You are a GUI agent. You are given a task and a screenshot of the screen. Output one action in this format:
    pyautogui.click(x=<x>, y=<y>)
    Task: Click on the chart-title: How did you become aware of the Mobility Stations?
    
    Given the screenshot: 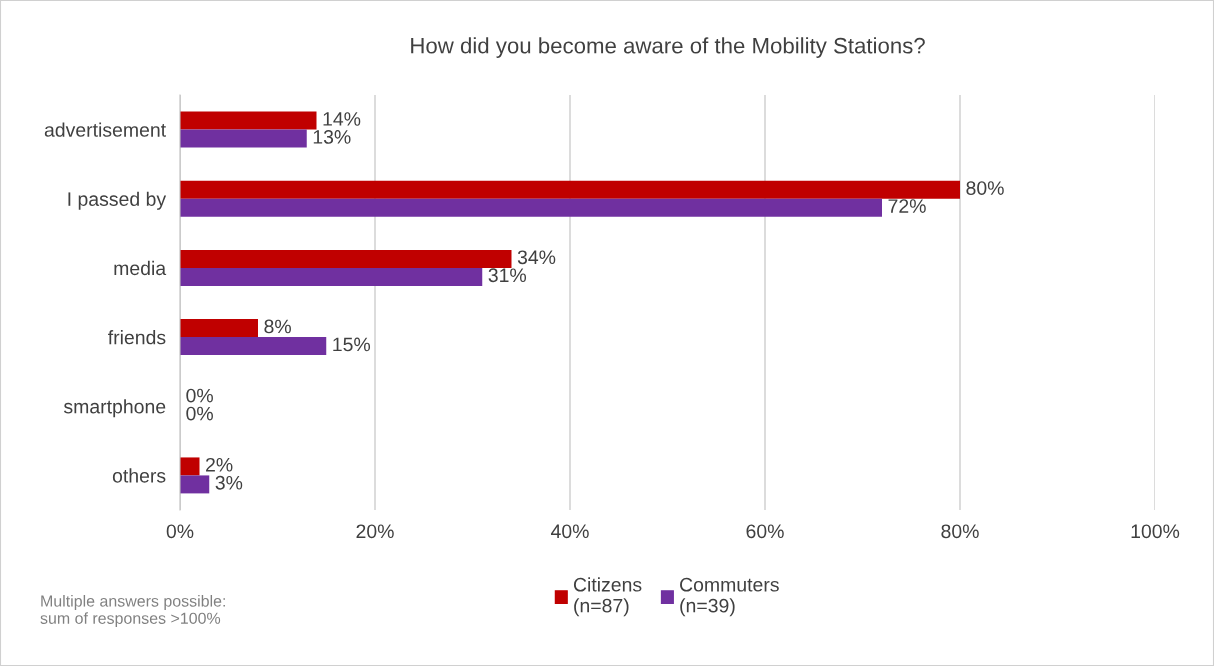 What is the action you would take?
    pyautogui.click(x=668, y=47)
    